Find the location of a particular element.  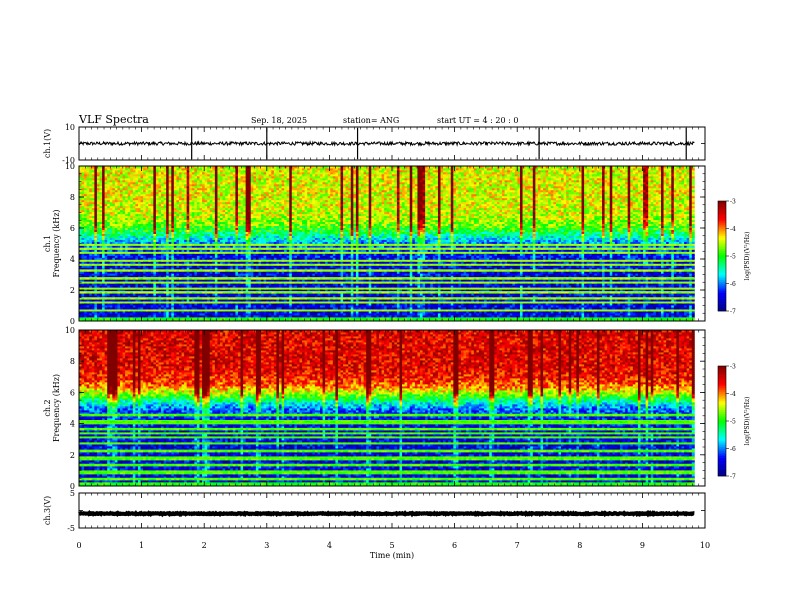

date-label: Sep. 18, 2025 is located at coordinates (279, 120).